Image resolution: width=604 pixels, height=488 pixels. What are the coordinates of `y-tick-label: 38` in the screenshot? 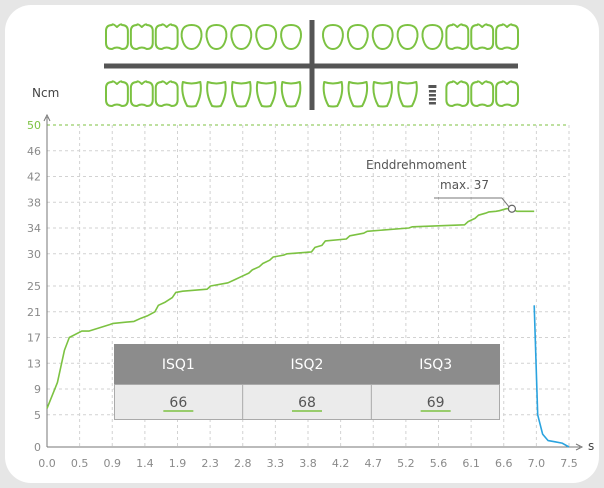 It's located at (34, 202).